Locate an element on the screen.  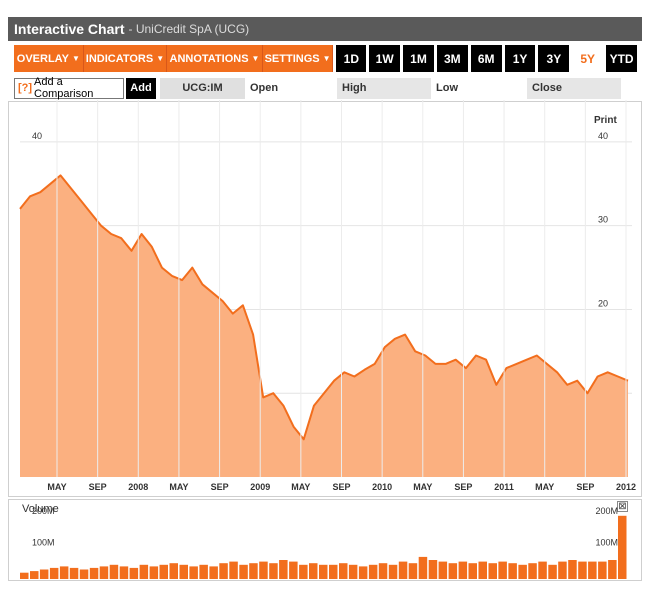
volume-tick-label-left: 100M is located at coordinates (43, 542).